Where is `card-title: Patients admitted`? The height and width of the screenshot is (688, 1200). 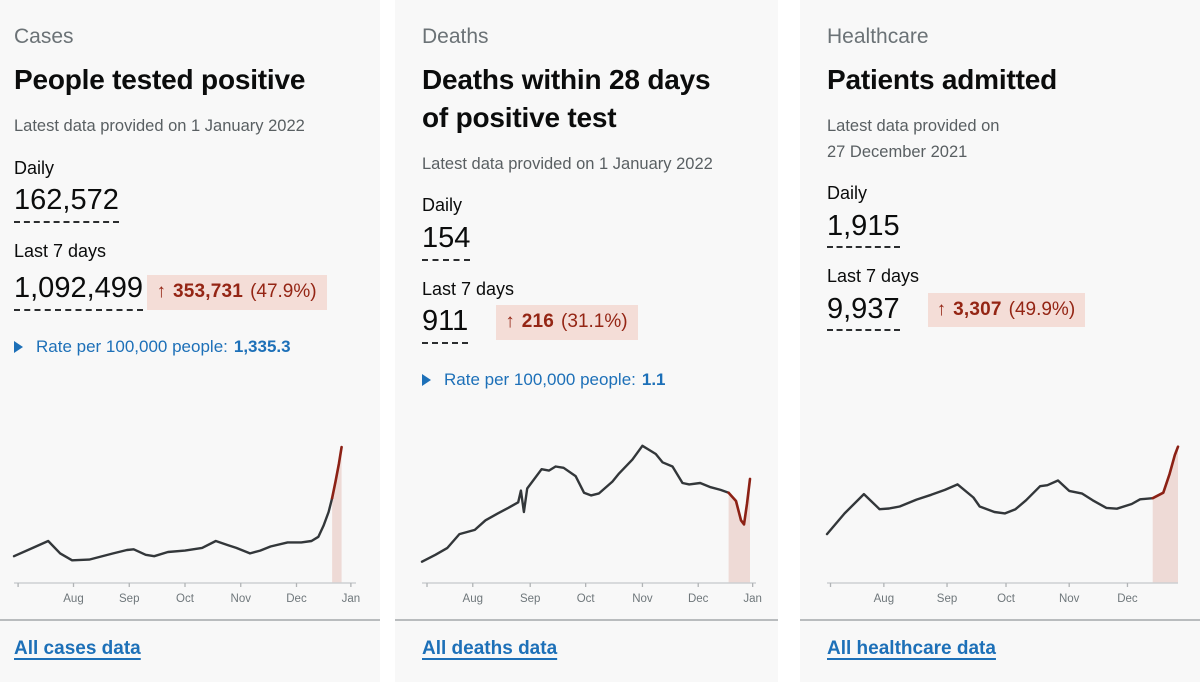
card-title: Patients admitted is located at coordinates (942, 80).